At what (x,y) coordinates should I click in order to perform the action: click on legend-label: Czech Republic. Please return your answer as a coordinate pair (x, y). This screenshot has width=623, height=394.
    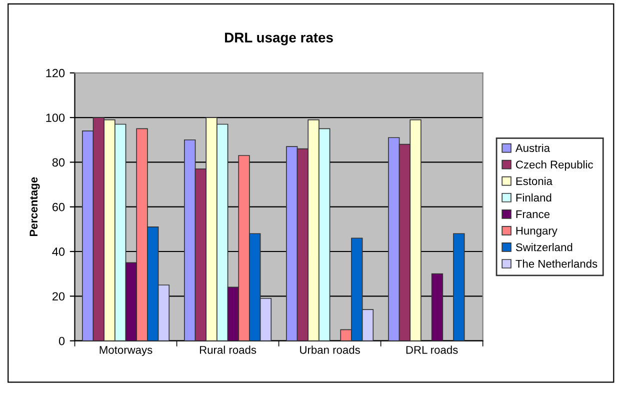
    Looking at the image, I should click on (554, 165).